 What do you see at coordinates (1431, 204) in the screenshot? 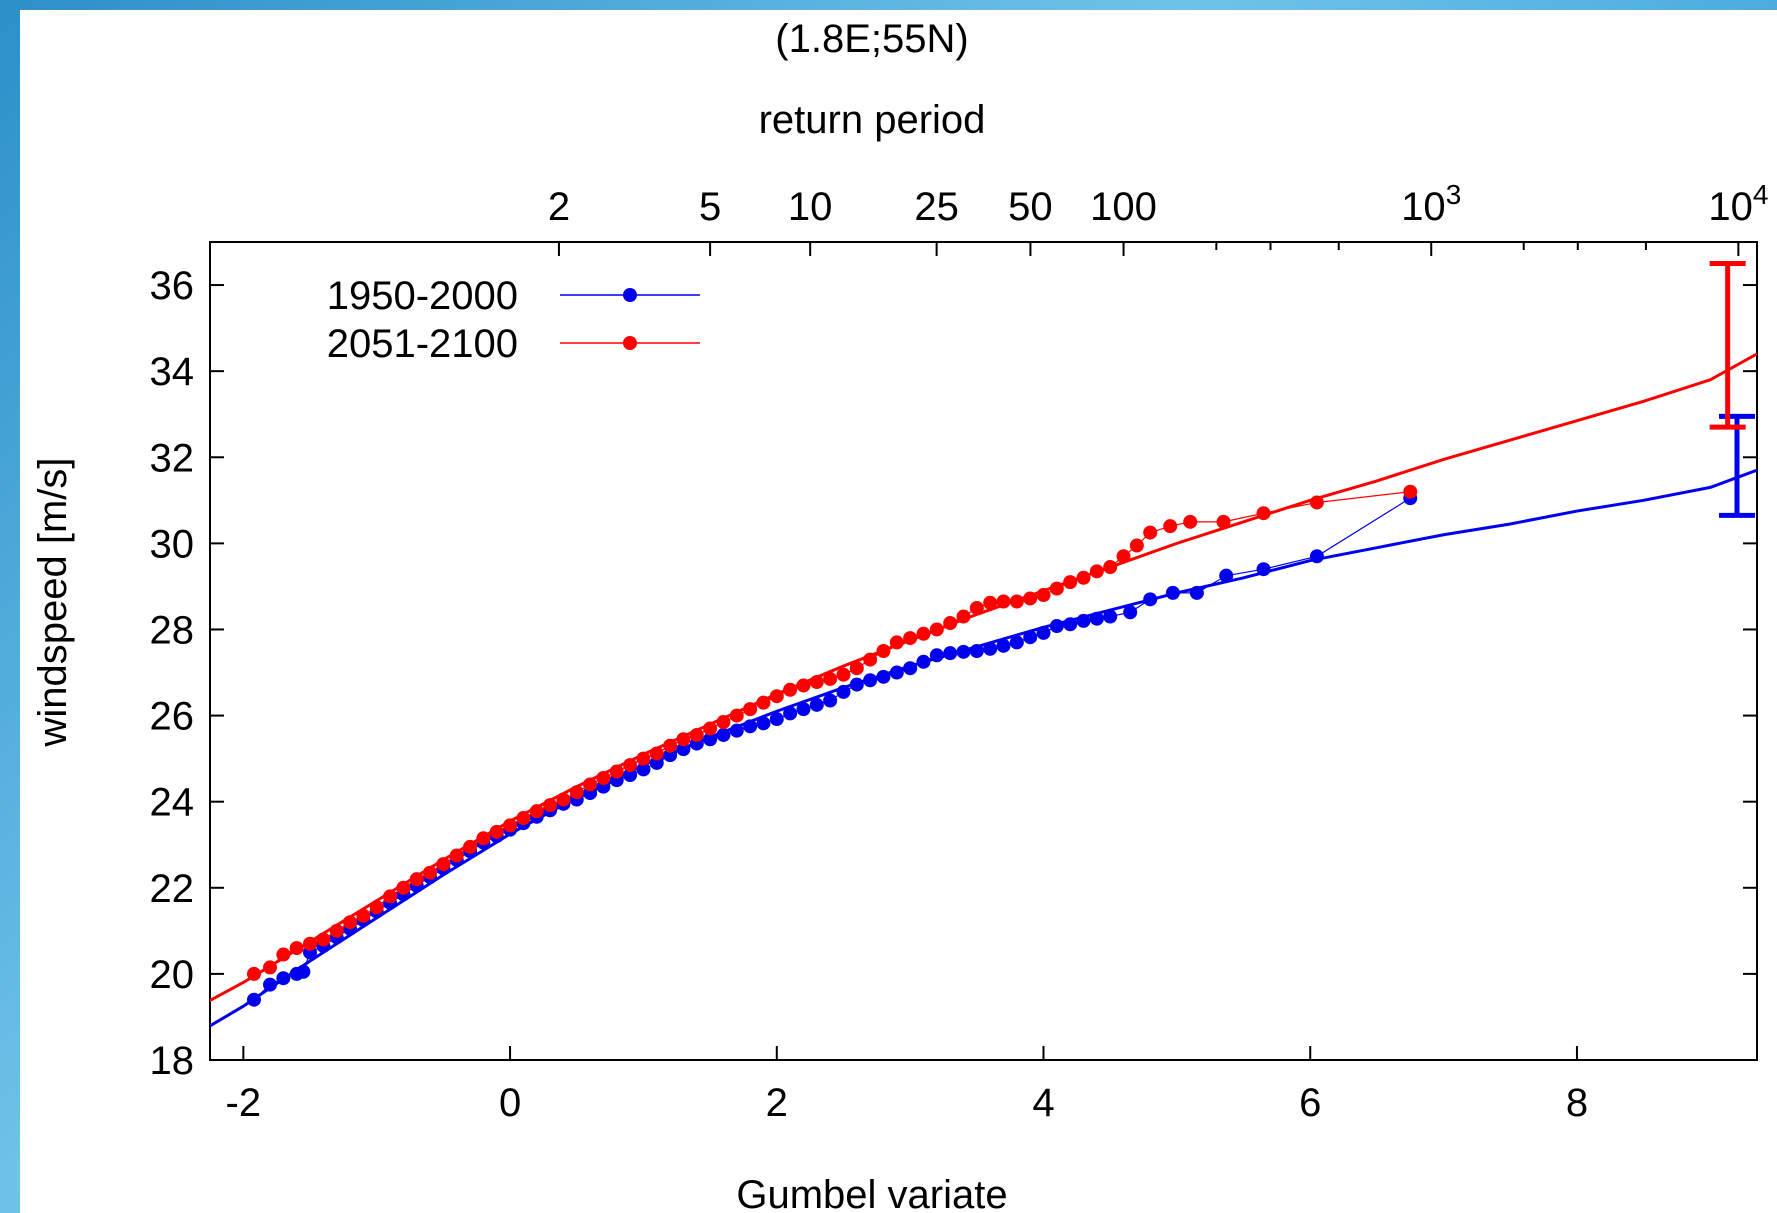
I see `x2-tick-label: 10³` at bounding box center [1431, 204].